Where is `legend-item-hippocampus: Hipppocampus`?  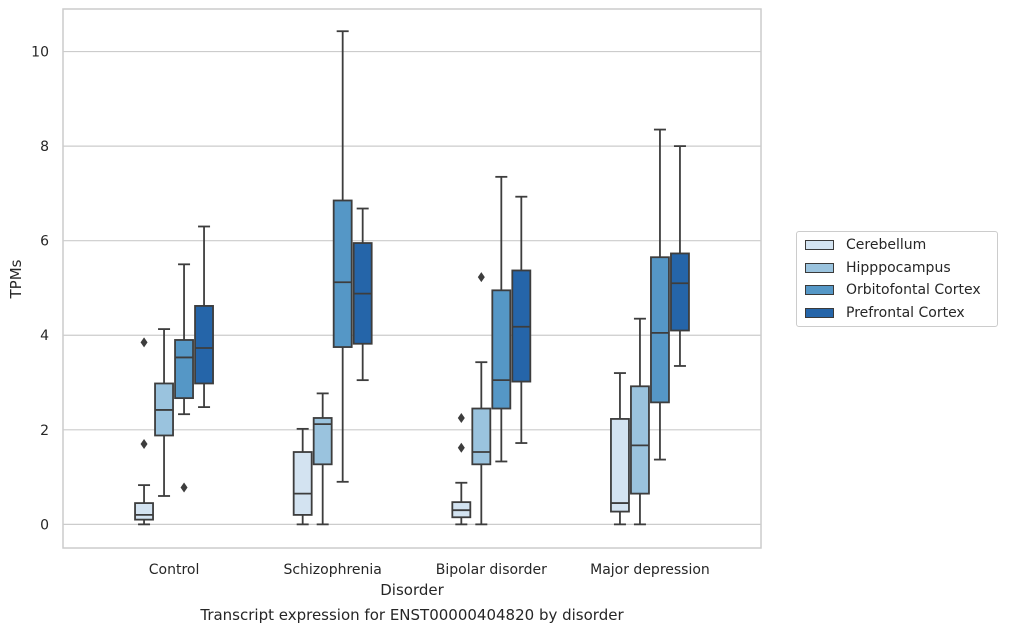
legend-item-hippocampus: Hipppocampus is located at coordinates (901, 268).